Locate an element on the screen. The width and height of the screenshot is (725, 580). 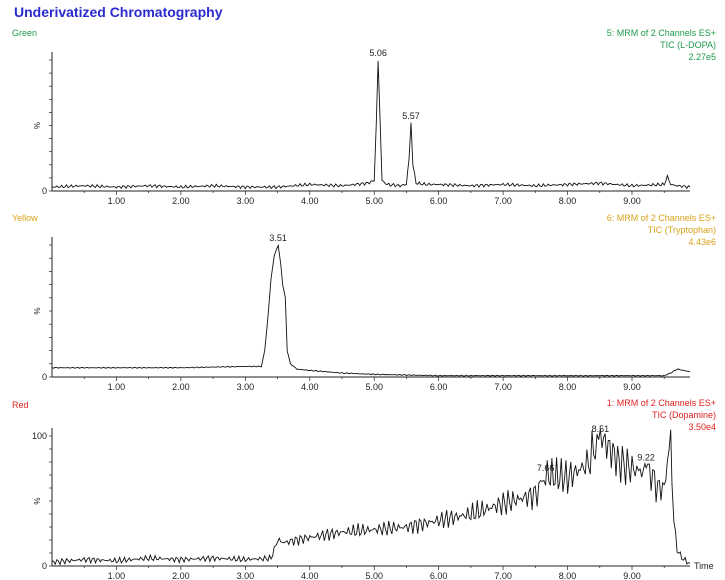
panel-name: Red is located at coordinates (20, 405).